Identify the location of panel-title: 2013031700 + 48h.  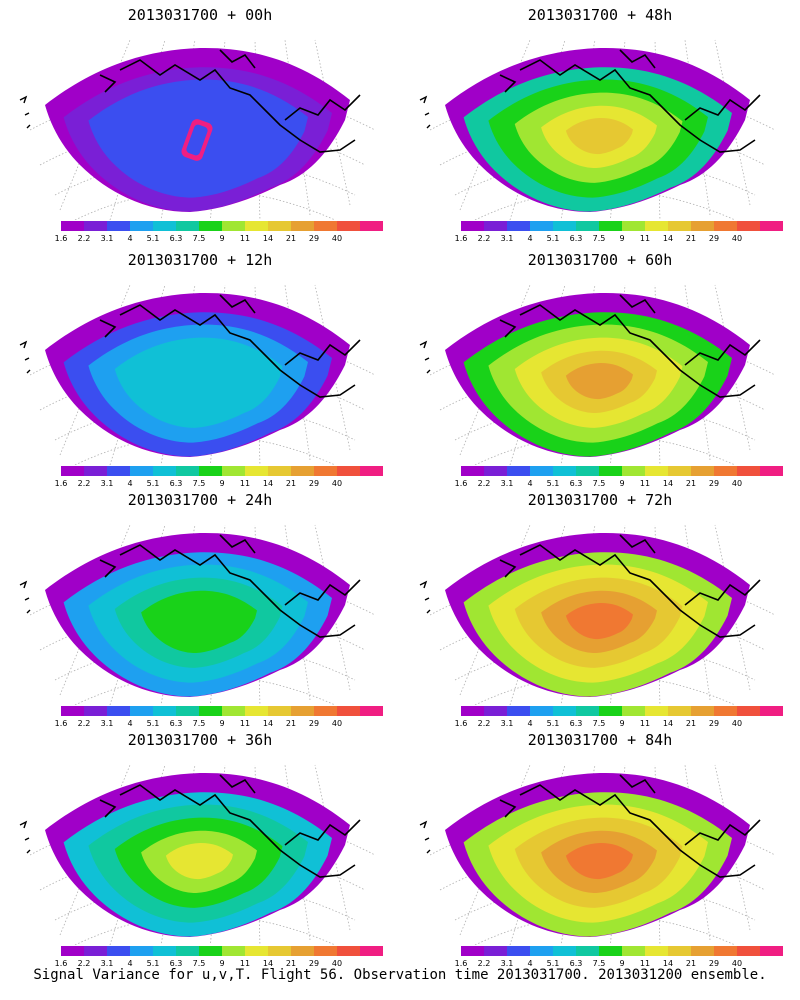
(600, 15).